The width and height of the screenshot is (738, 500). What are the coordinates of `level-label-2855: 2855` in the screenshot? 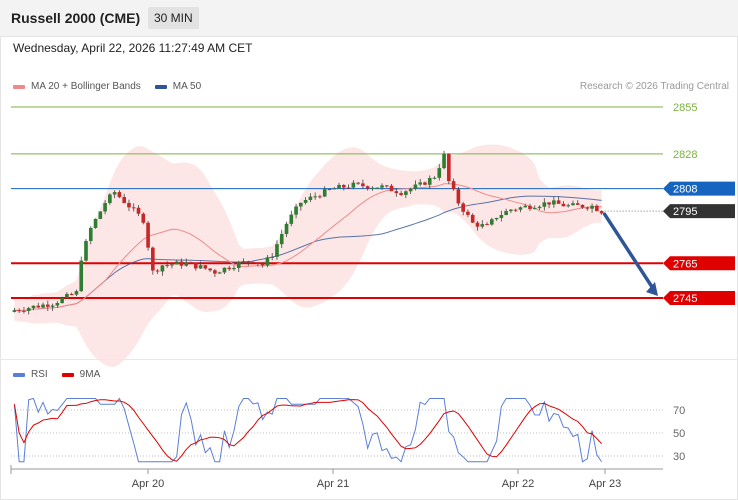 It's located at (685, 108).